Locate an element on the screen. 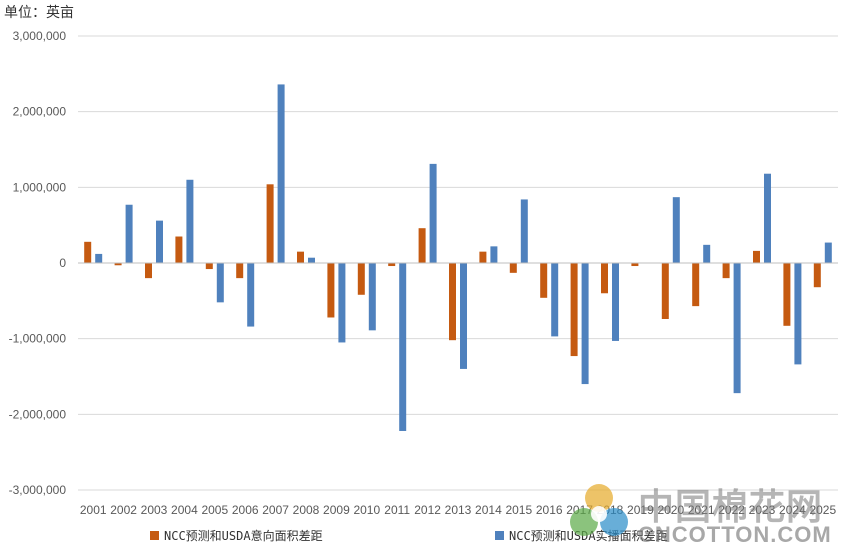 This screenshot has height=552, width=850. watermark-text-cn: 中国棉花网 is located at coordinates (731, 507).